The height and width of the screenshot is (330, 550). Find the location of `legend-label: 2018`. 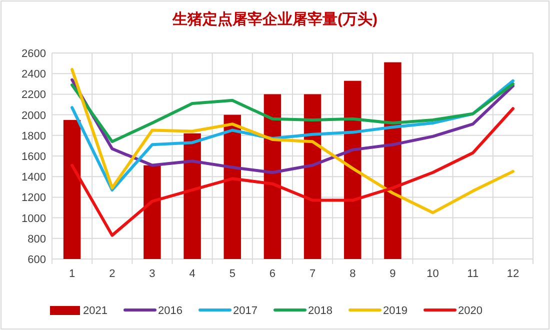

legend-label: 2018 is located at coordinates (320, 311).